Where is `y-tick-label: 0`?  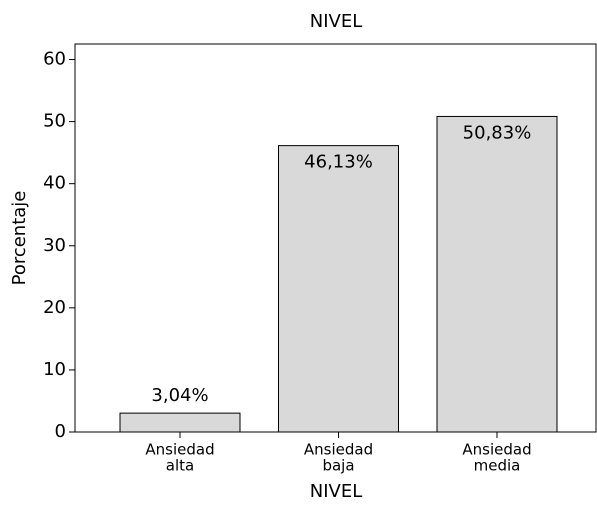 y-tick-label: 0 is located at coordinates (60, 431).